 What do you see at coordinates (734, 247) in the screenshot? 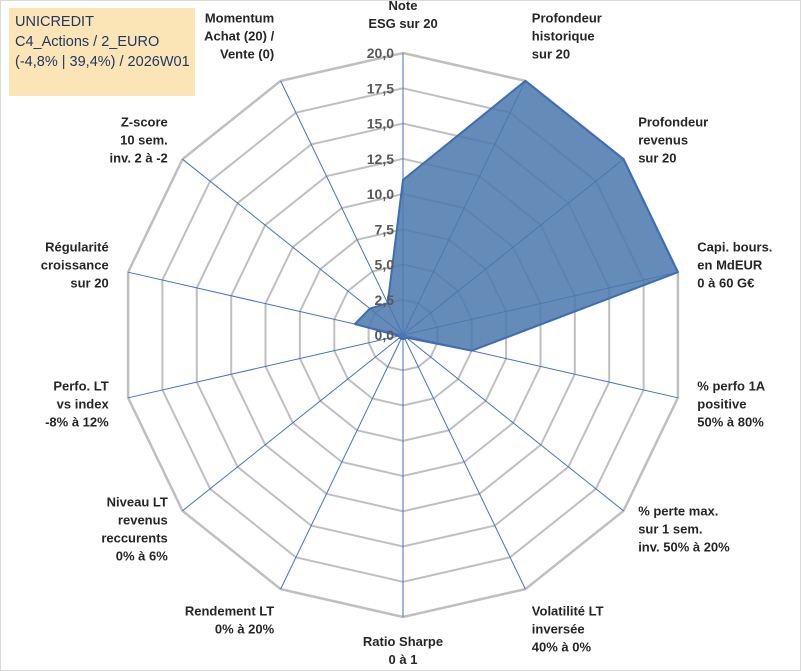
I see `axis-label-4-line-1: Capi. bours.` at bounding box center [734, 247].